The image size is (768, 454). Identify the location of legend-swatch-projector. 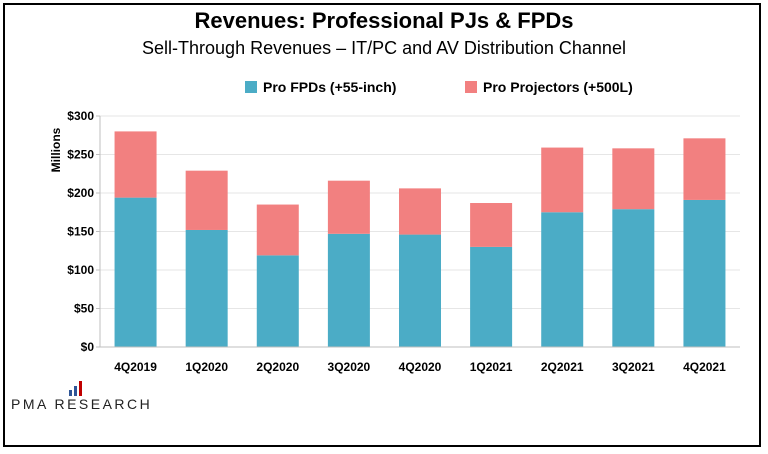
(471, 87).